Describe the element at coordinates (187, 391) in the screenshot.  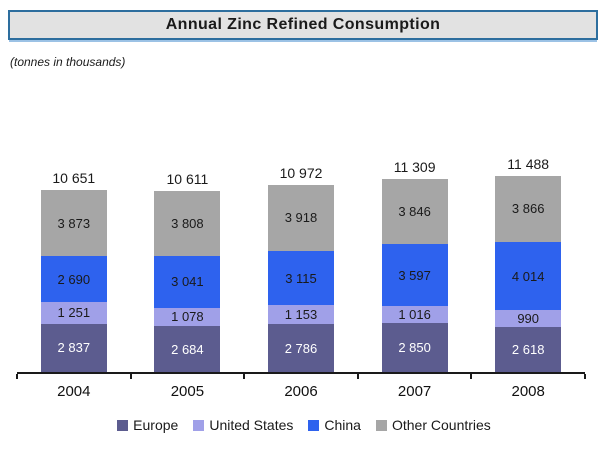
I see `x-axis-label-2005: 2005` at that location.